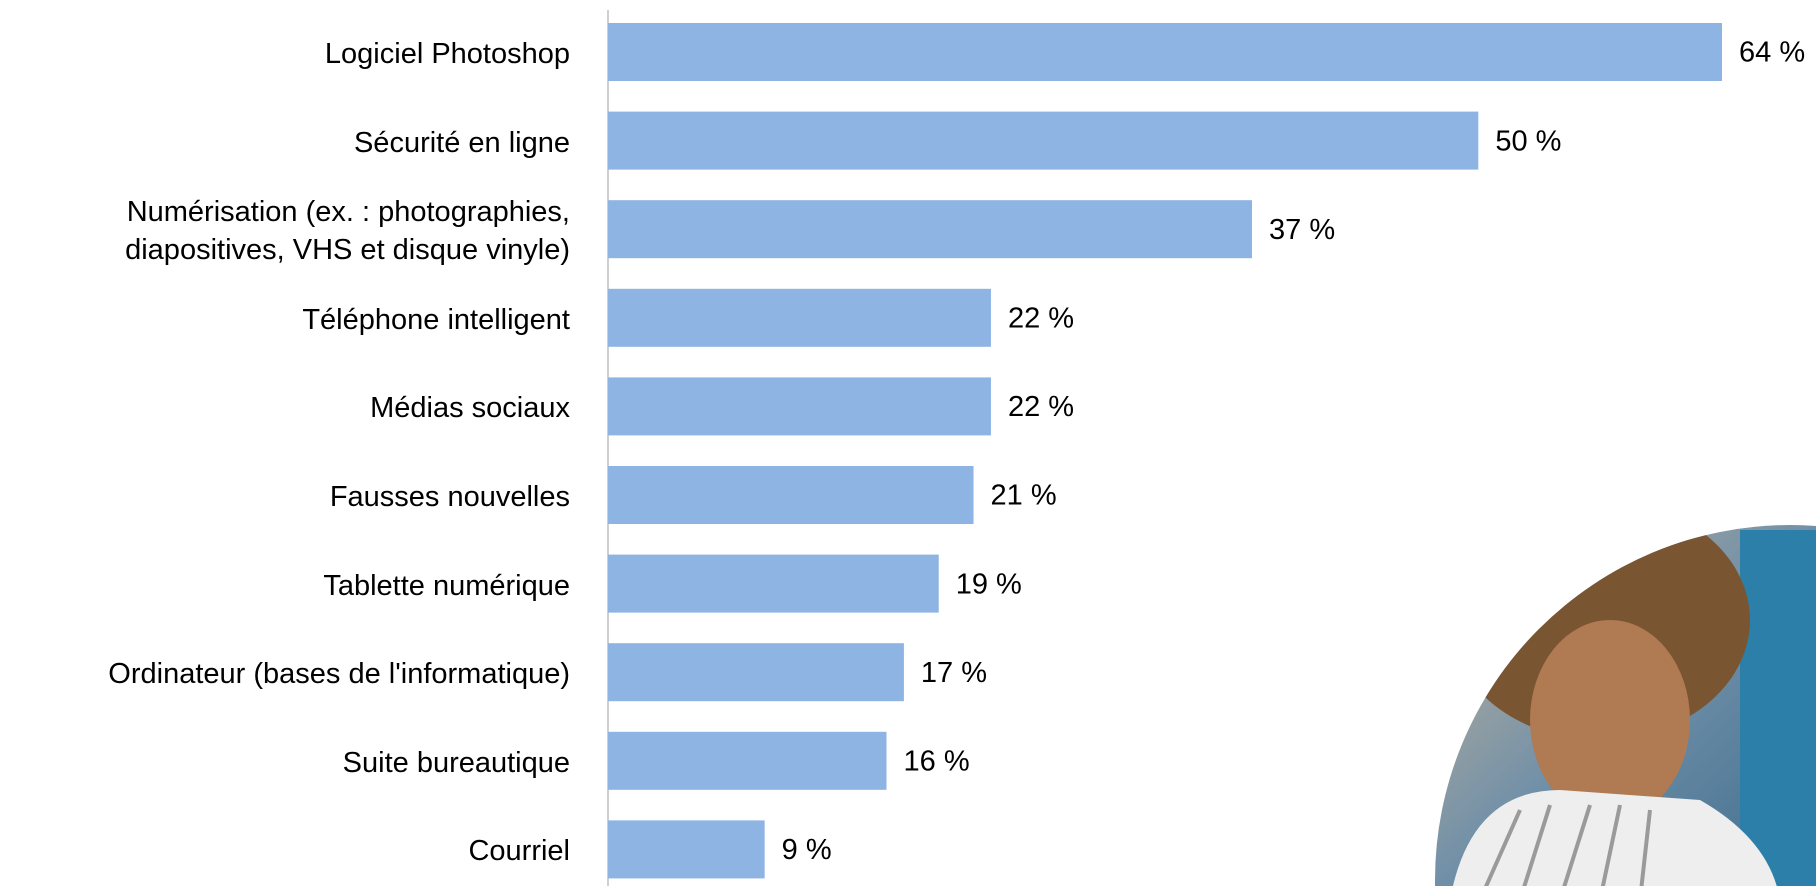 This screenshot has width=1816, height=886. What do you see at coordinates (937, 761) in the screenshot?
I see `value-label: 16 %` at bounding box center [937, 761].